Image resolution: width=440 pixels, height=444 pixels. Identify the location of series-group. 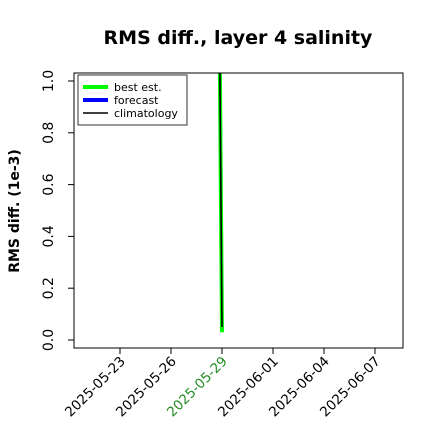
(220, 203).